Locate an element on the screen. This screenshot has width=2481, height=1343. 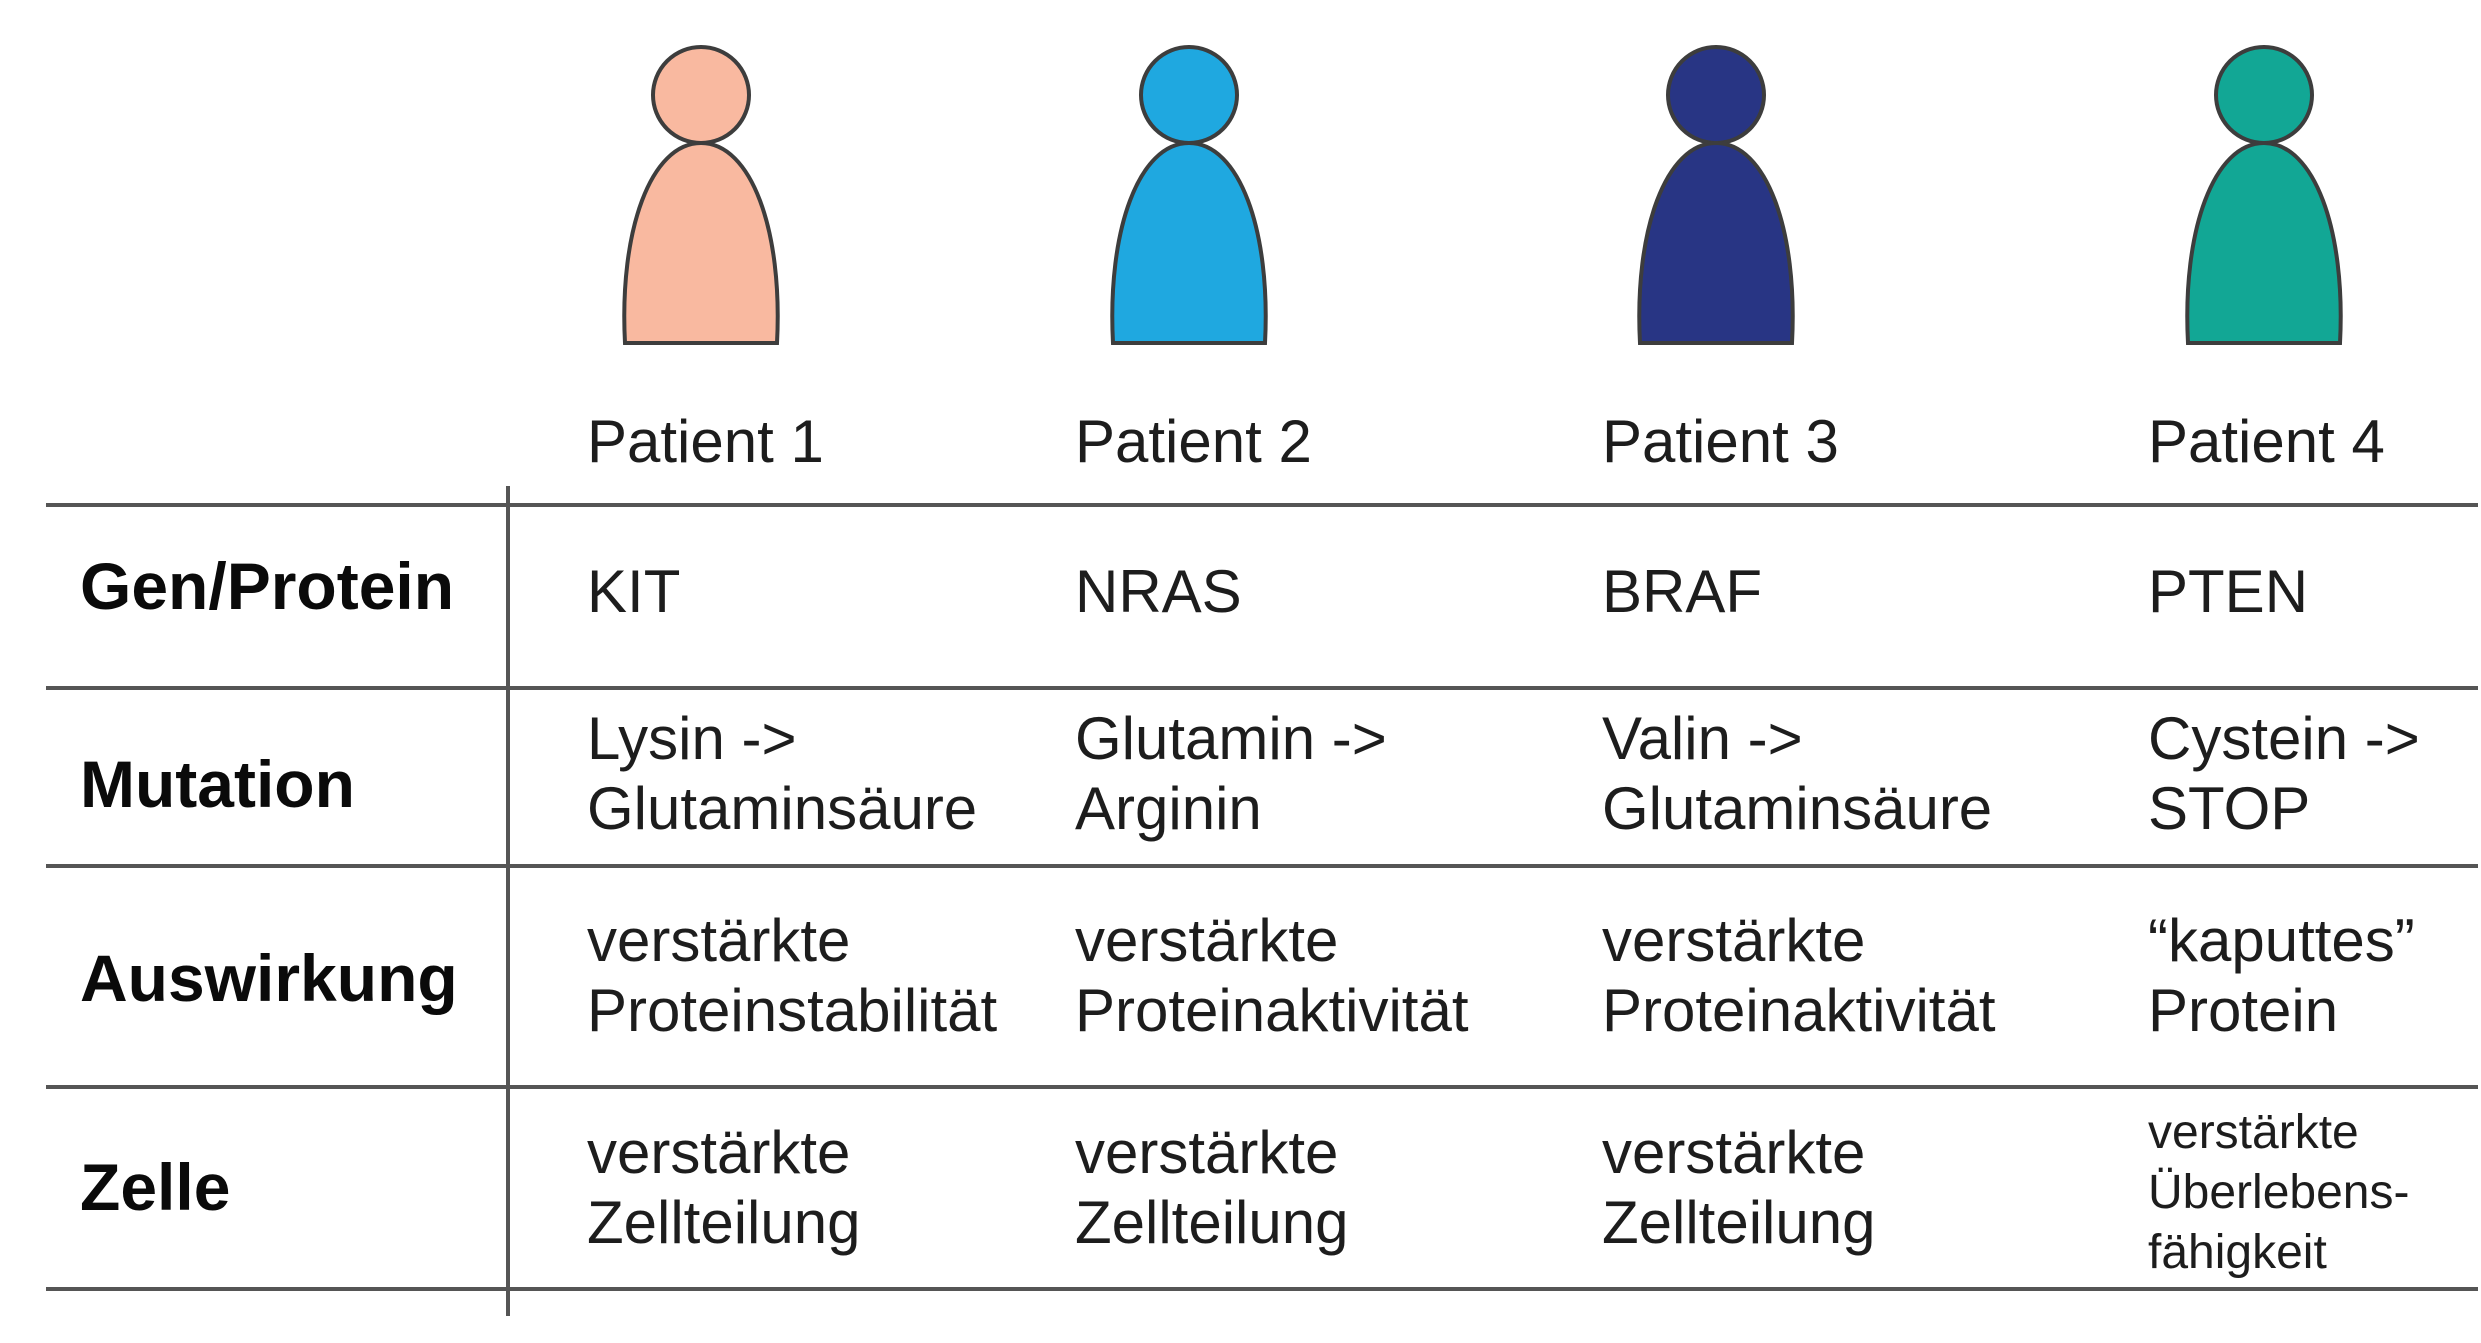
cell-line: Proteinstabilität is located at coordinates (792, 1010).